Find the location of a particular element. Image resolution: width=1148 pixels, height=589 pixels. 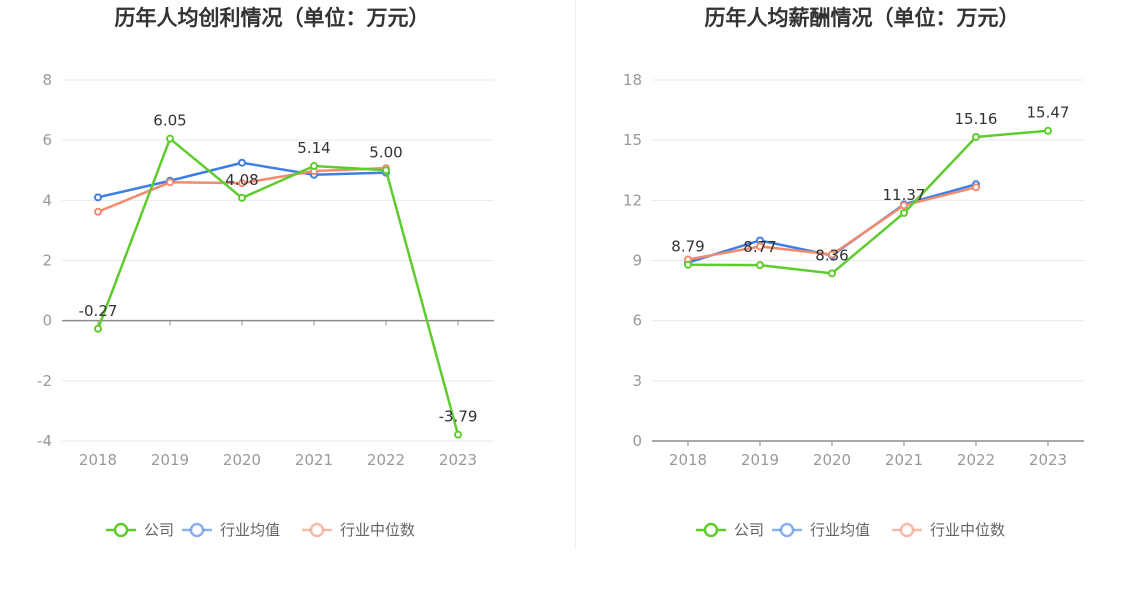

data-label: 11.37 is located at coordinates (904, 195).